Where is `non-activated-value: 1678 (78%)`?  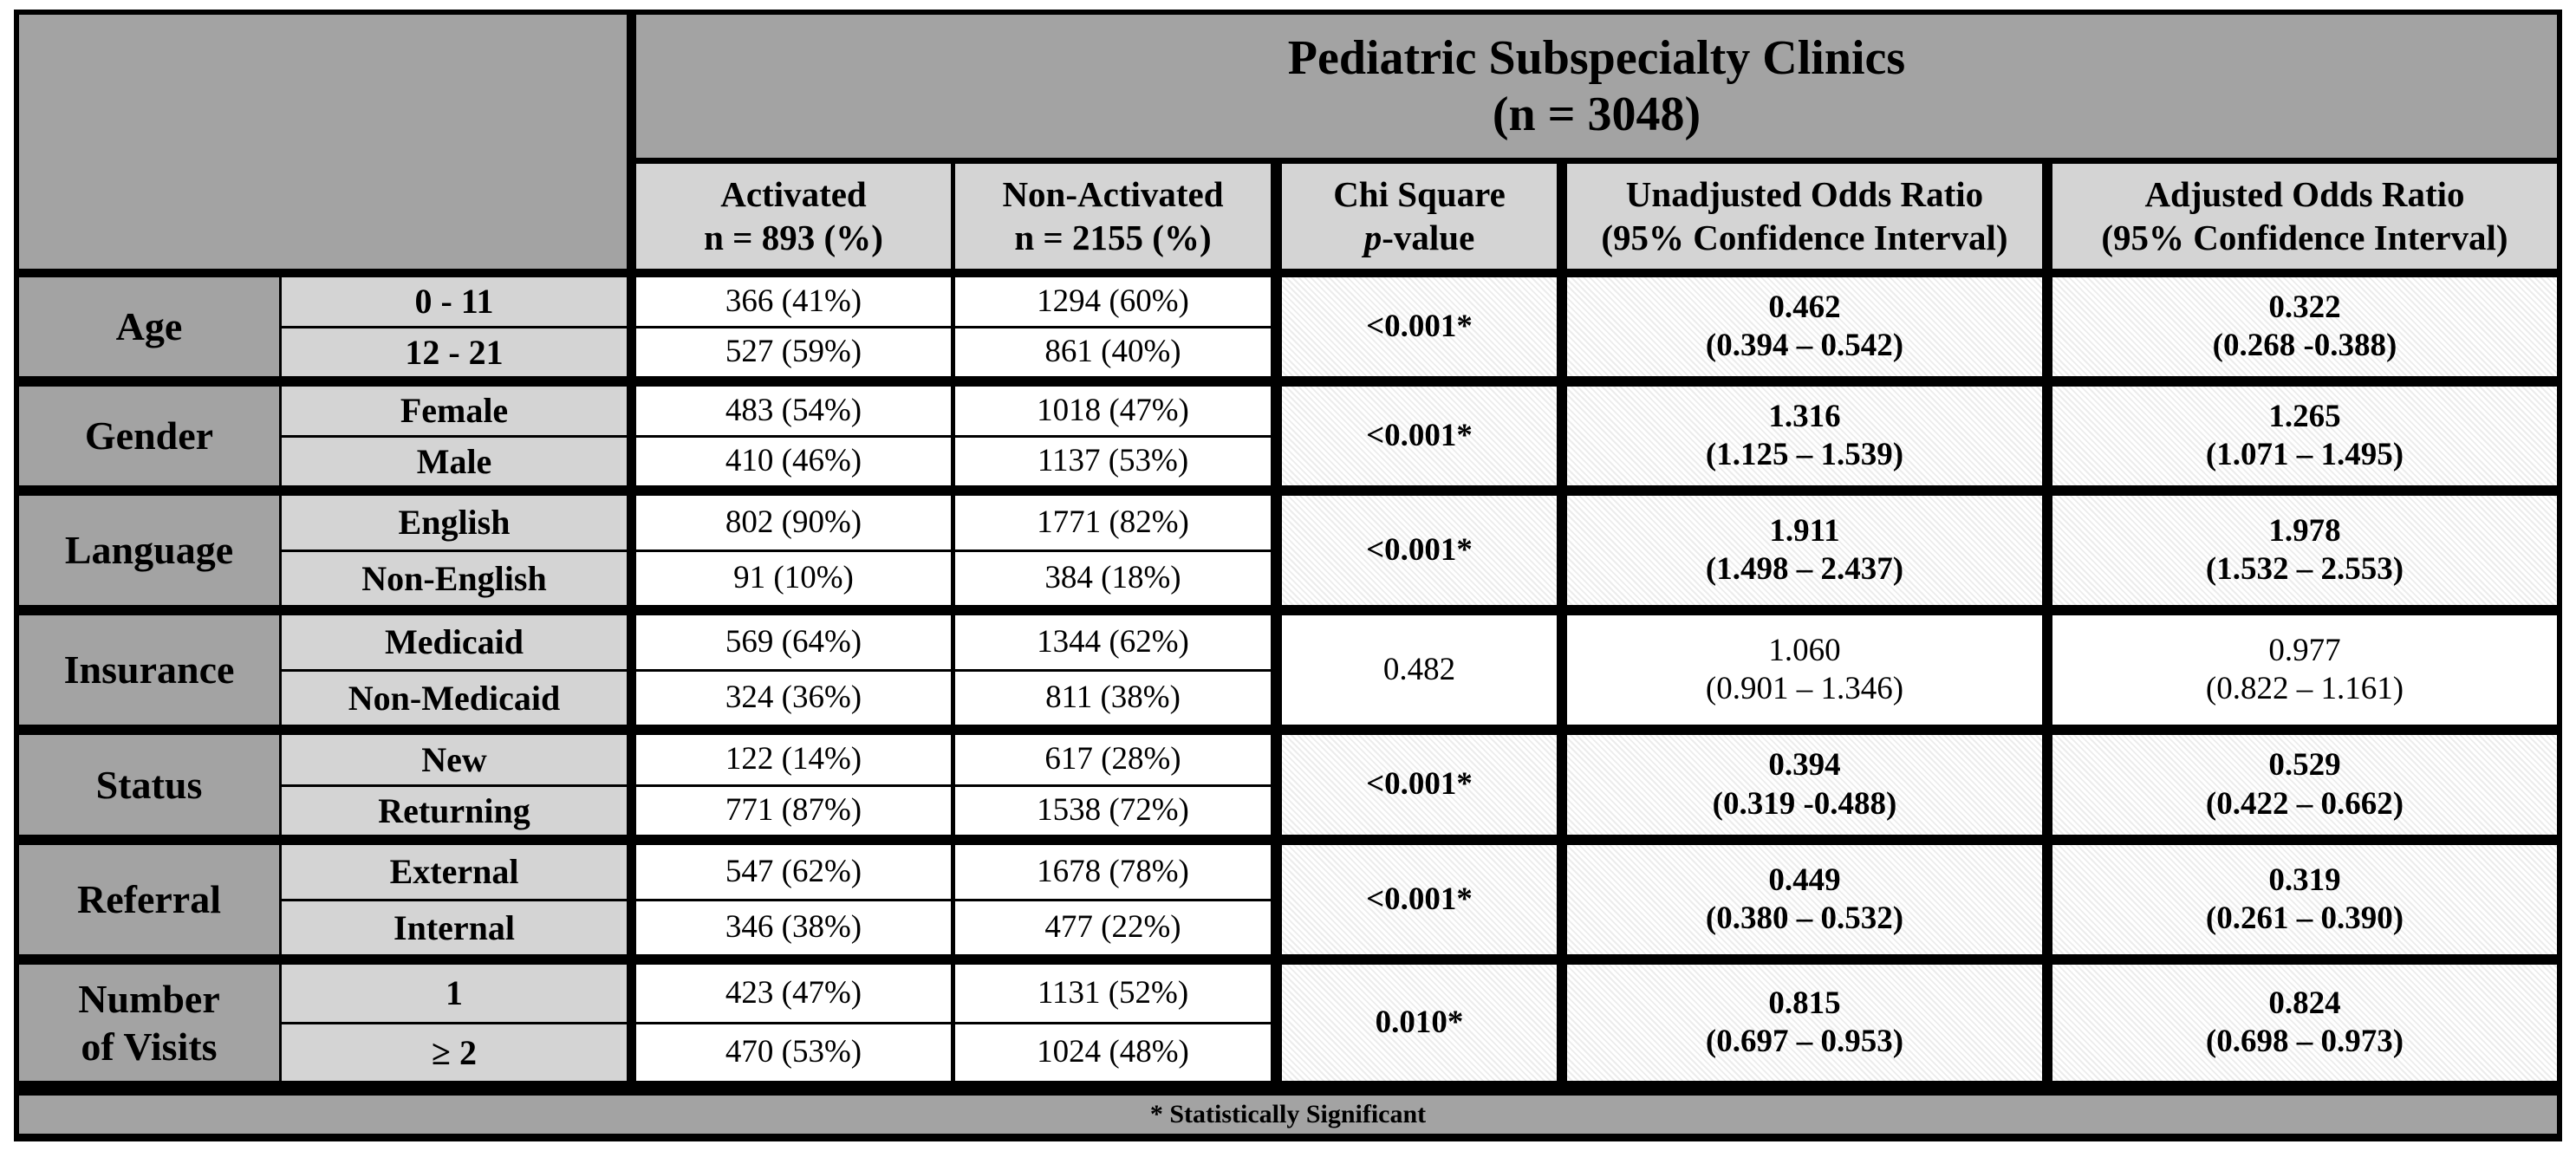
non-activated-value: 1678 (78%) is located at coordinates (1113, 872).